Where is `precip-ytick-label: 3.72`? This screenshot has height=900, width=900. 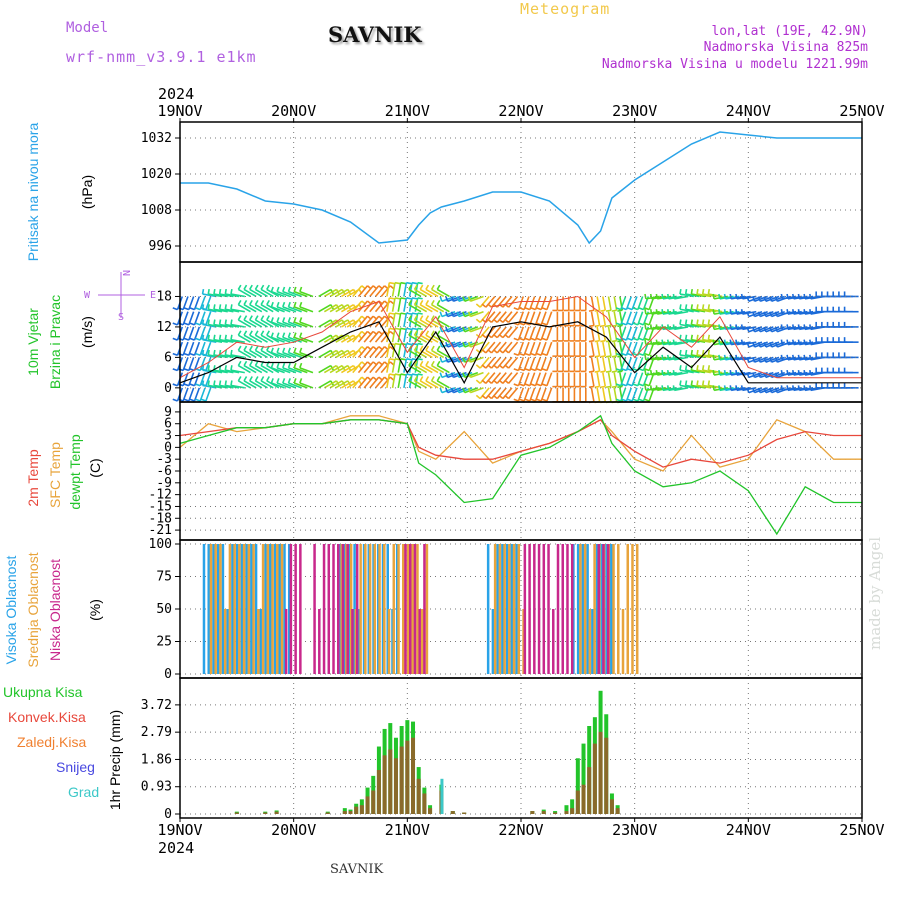
precip-ytick-label: 3.72 is located at coordinates (156, 705).